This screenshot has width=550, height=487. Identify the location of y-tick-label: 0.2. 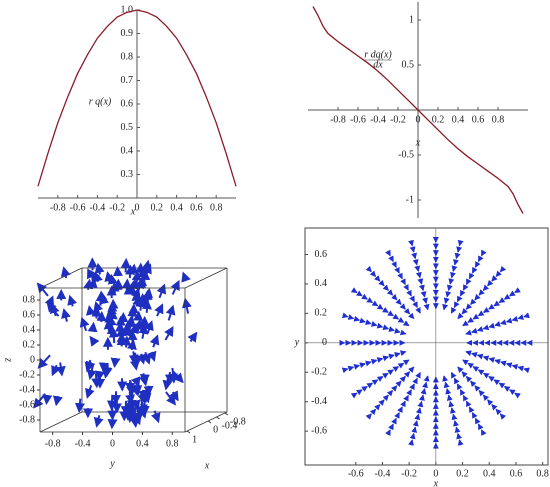
(321, 313).